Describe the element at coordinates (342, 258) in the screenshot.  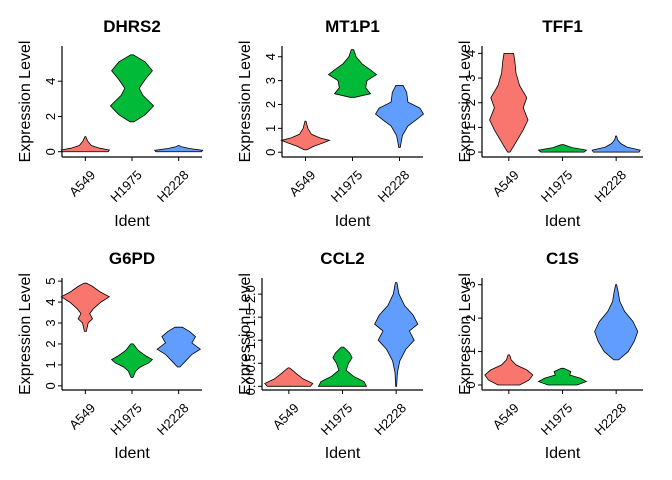
I see `panel-title: CCL2` at that location.